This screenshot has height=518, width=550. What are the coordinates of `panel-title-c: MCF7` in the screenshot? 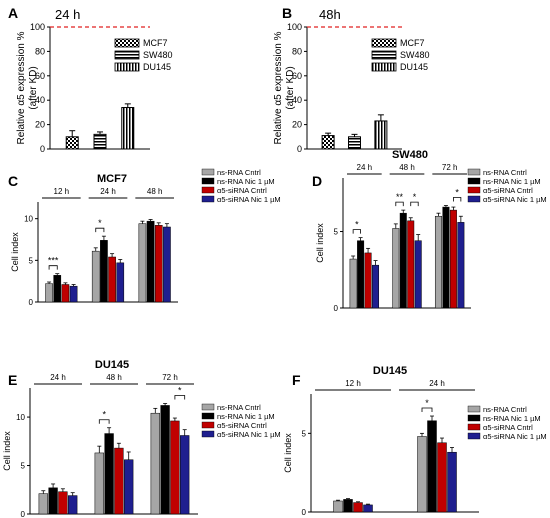 It's located at (112, 179).